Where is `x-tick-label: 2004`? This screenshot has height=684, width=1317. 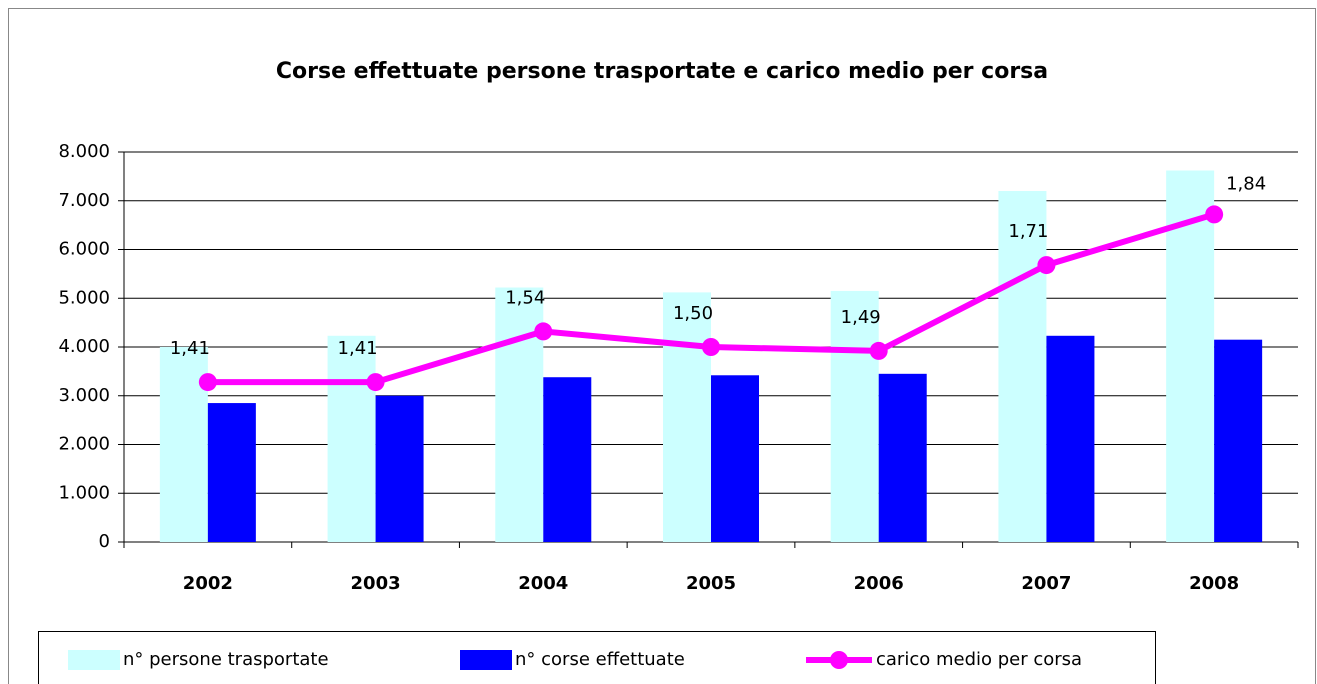 x-tick-label: 2004 is located at coordinates (543, 583).